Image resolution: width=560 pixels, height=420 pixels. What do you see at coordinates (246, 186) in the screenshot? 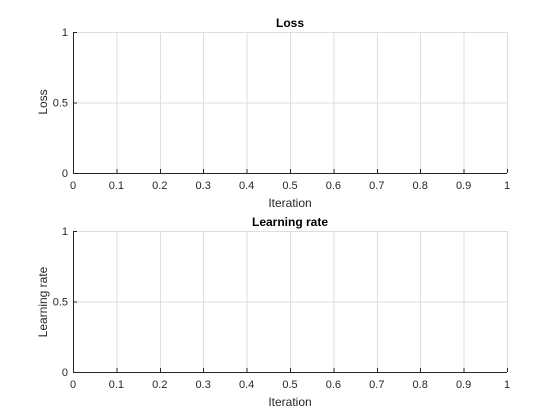
I see `loss-x-tick-label: 0.4` at bounding box center [246, 186].